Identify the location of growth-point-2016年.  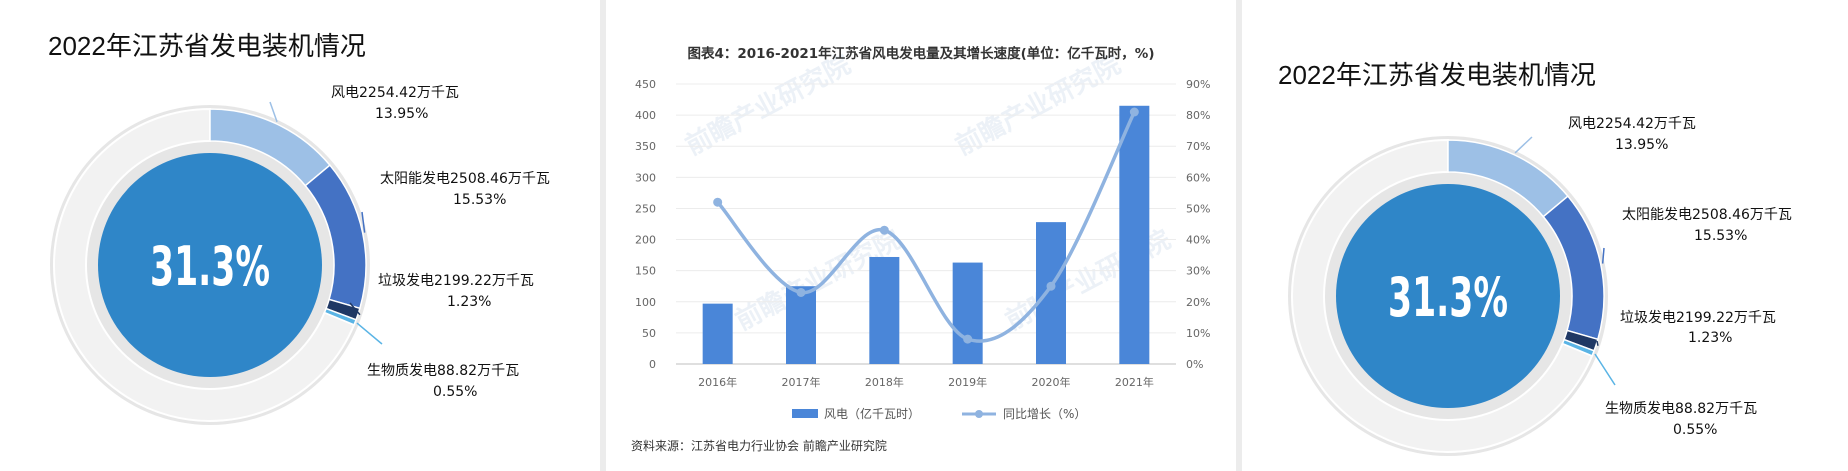
(718, 202).